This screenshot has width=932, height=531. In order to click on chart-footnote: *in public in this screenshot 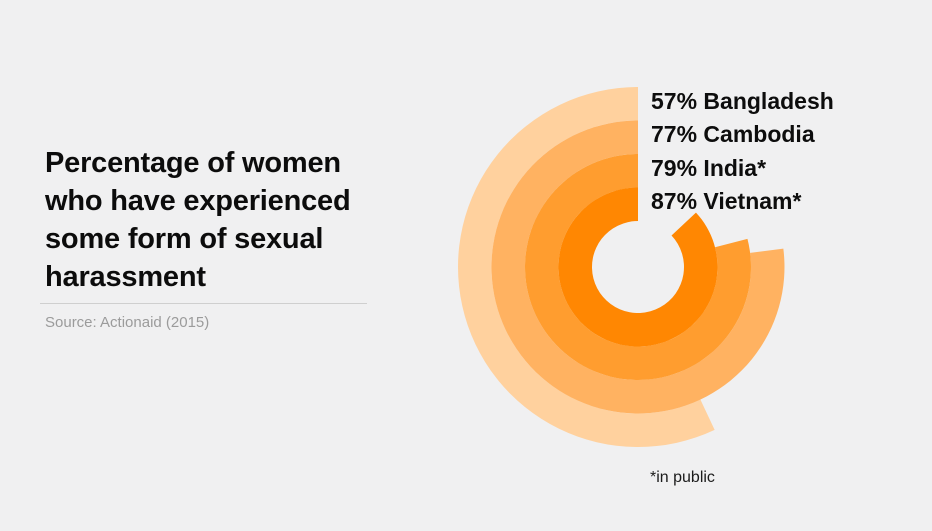, I will do `click(682, 477)`.